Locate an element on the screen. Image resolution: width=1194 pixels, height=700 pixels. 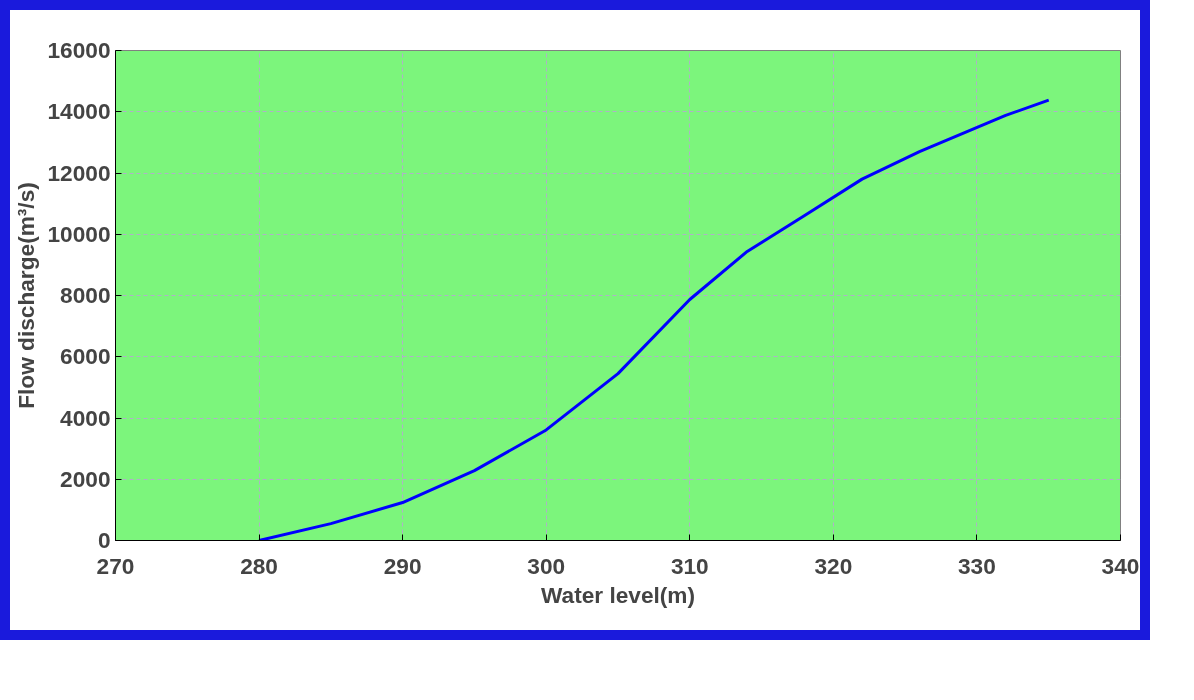
y-tick-label: 6000 is located at coordinates (85, 356).